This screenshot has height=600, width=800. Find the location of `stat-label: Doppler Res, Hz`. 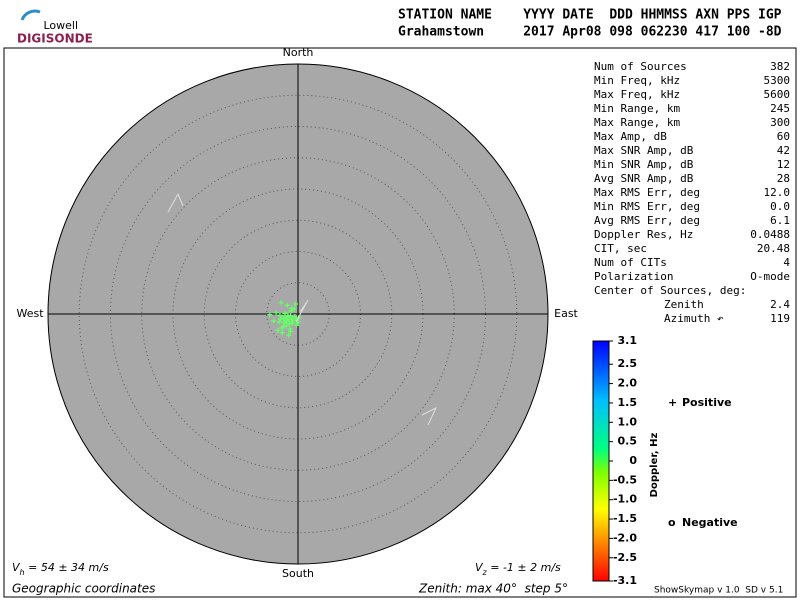

stat-label: Doppler Res, Hz is located at coordinates (643, 234).